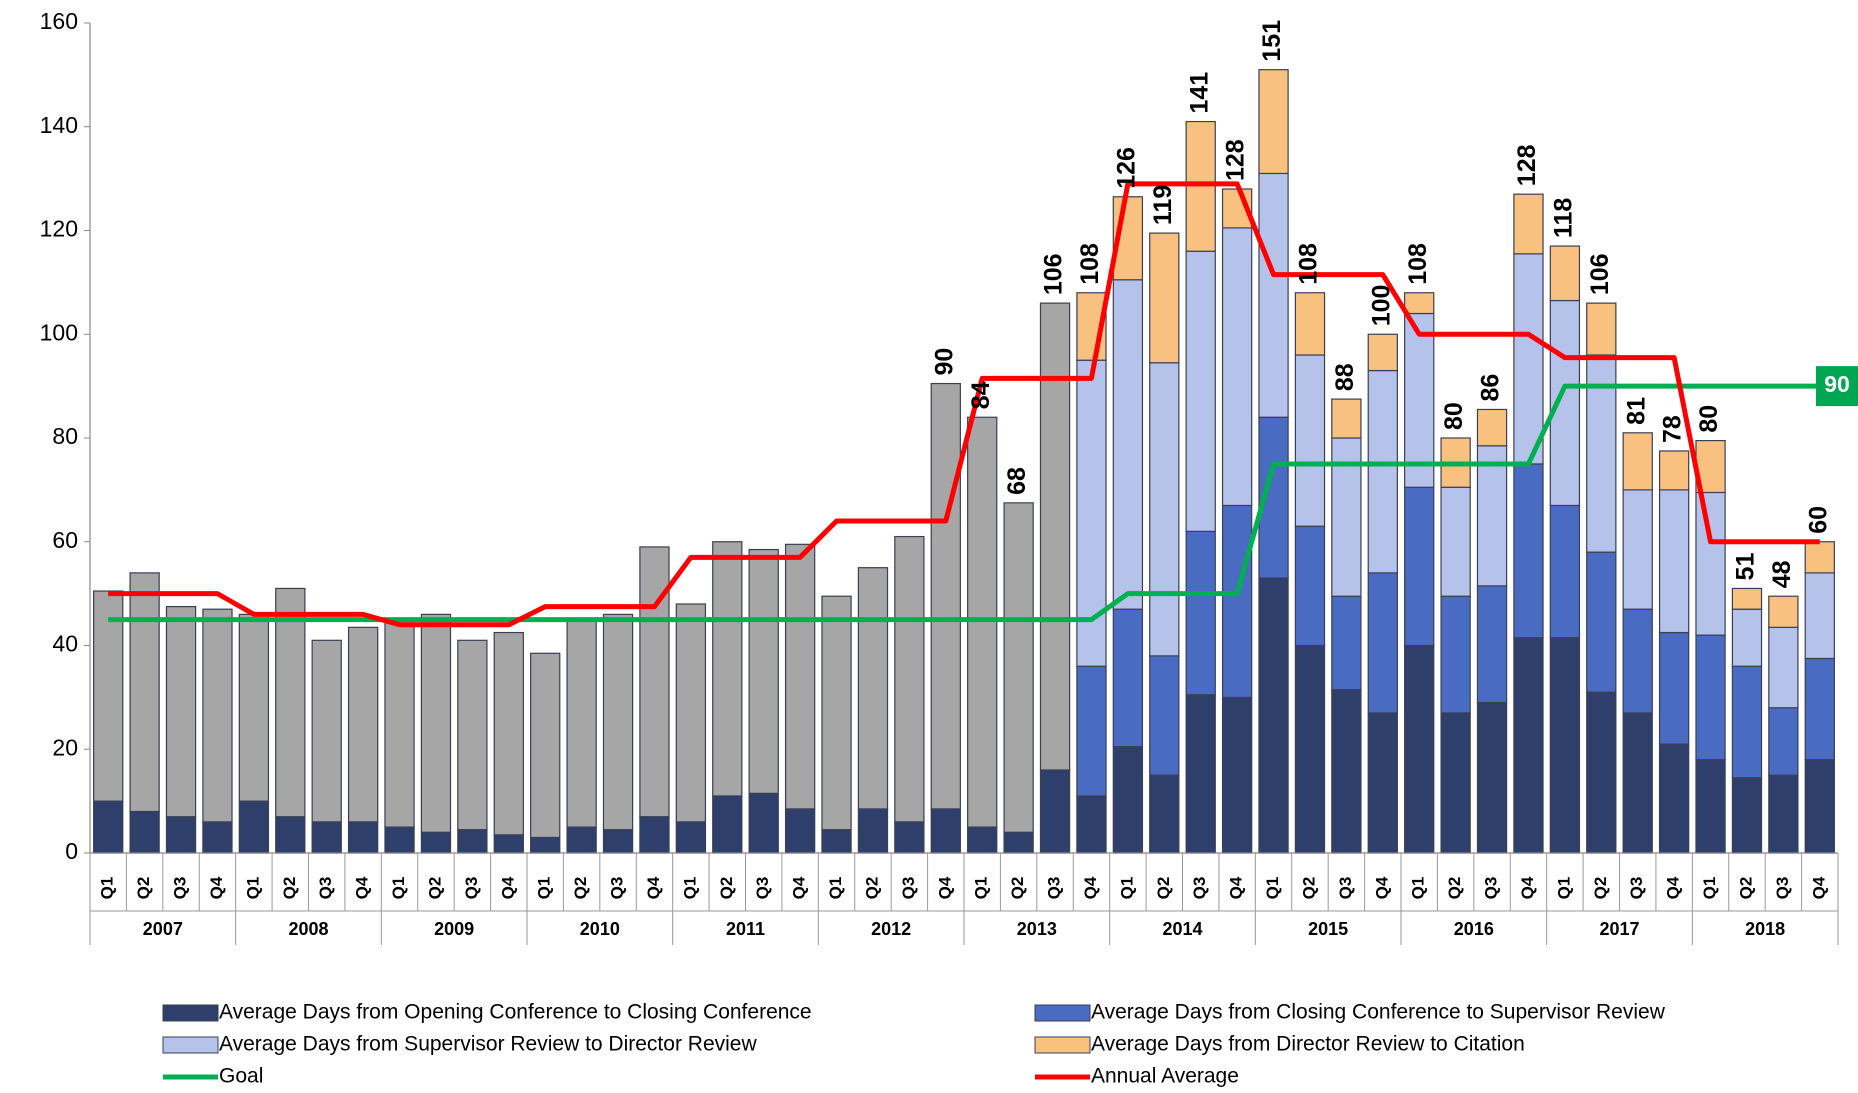 Image resolution: width=1858 pixels, height=1093 pixels. Describe the element at coordinates (1381, 306) in the screenshot. I see `total-label: 100` at that location.